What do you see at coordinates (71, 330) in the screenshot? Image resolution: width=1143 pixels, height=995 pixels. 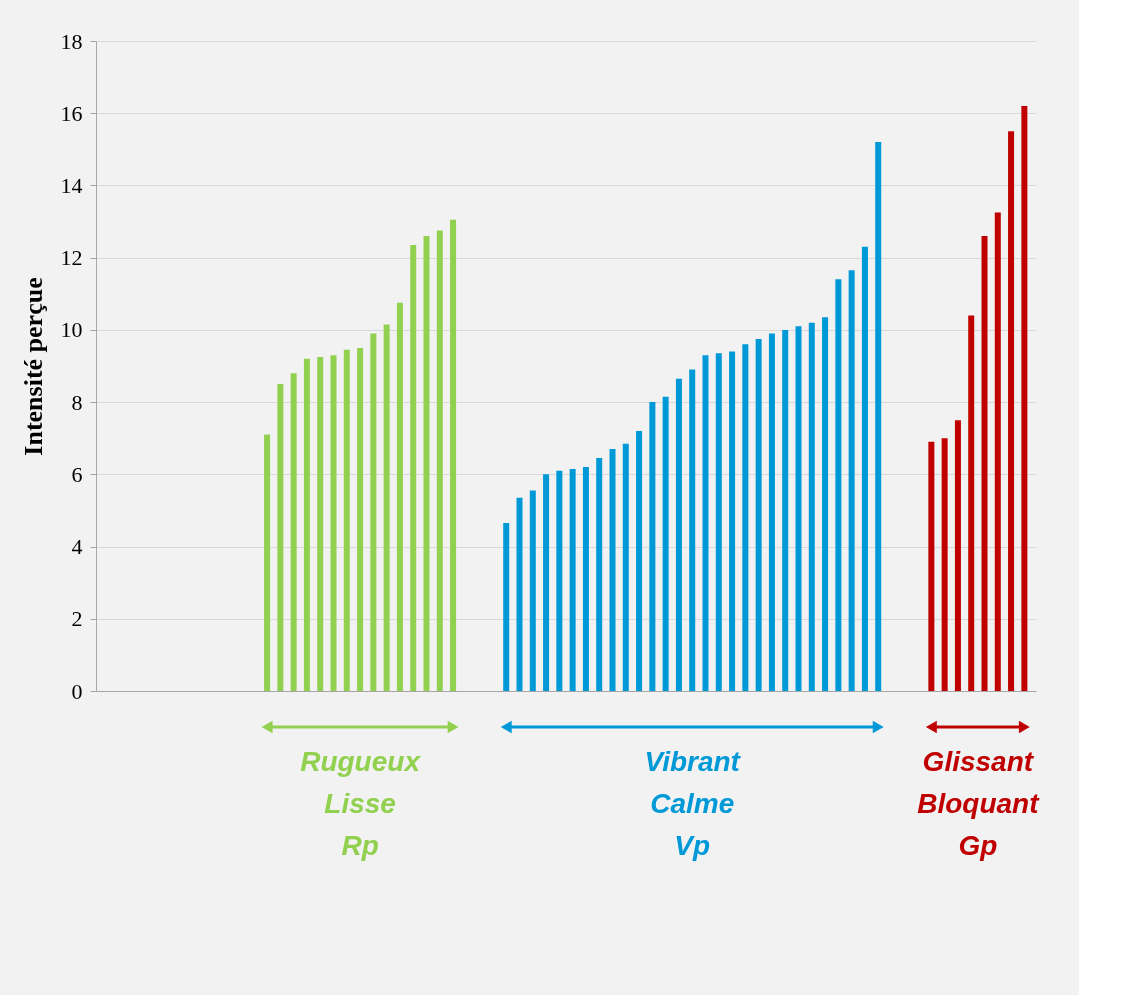 I see `y-tick-label: 10` at bounding box center [71, 330].